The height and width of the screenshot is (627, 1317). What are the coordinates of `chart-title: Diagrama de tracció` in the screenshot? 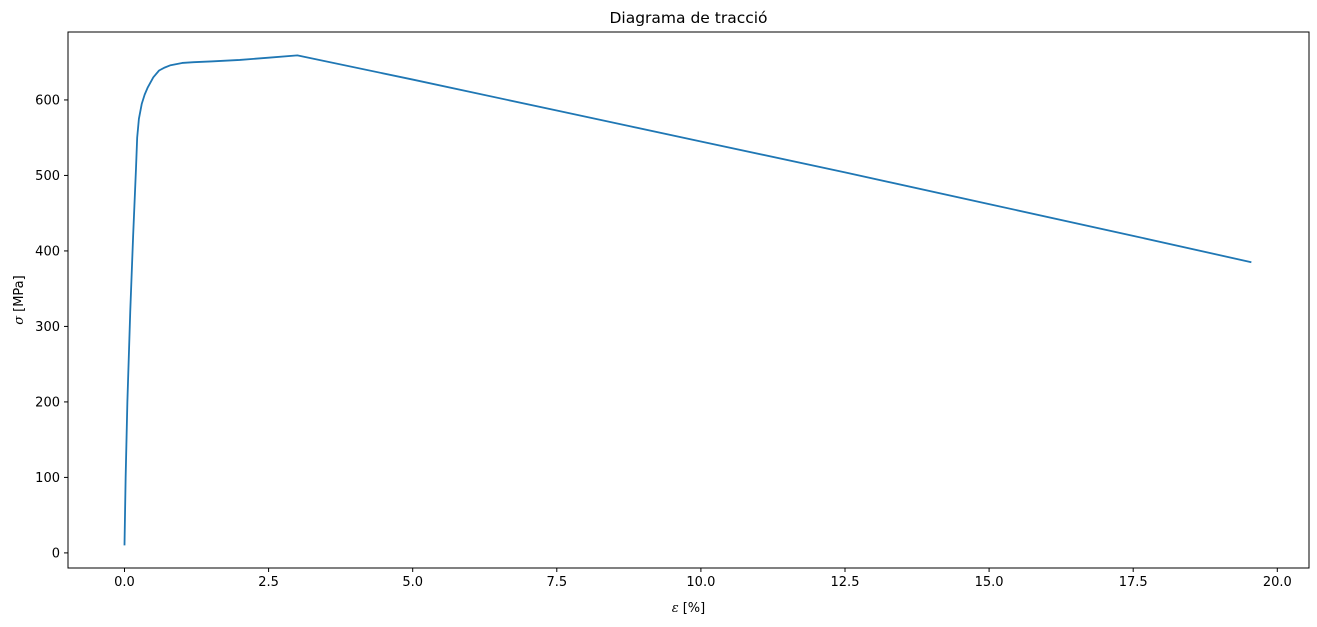 It's located at (688, 18).